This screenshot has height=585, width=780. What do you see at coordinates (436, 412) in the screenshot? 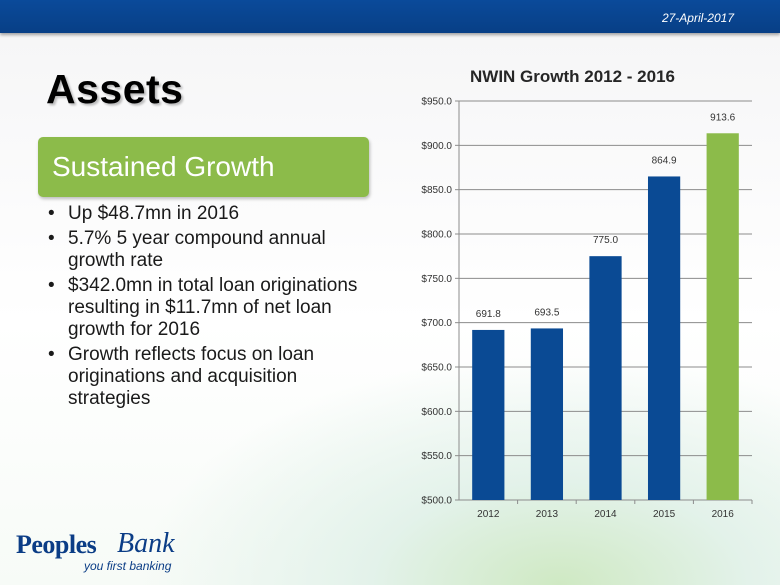
I see `y-tick-label: $600.0` at bounding box center [436, 412].